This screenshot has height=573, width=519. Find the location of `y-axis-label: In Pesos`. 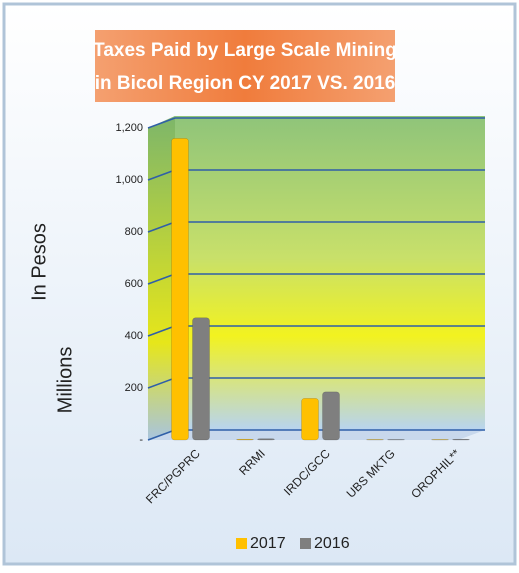

y-axis-label: In Pesos is located at coordinates (39, 262).